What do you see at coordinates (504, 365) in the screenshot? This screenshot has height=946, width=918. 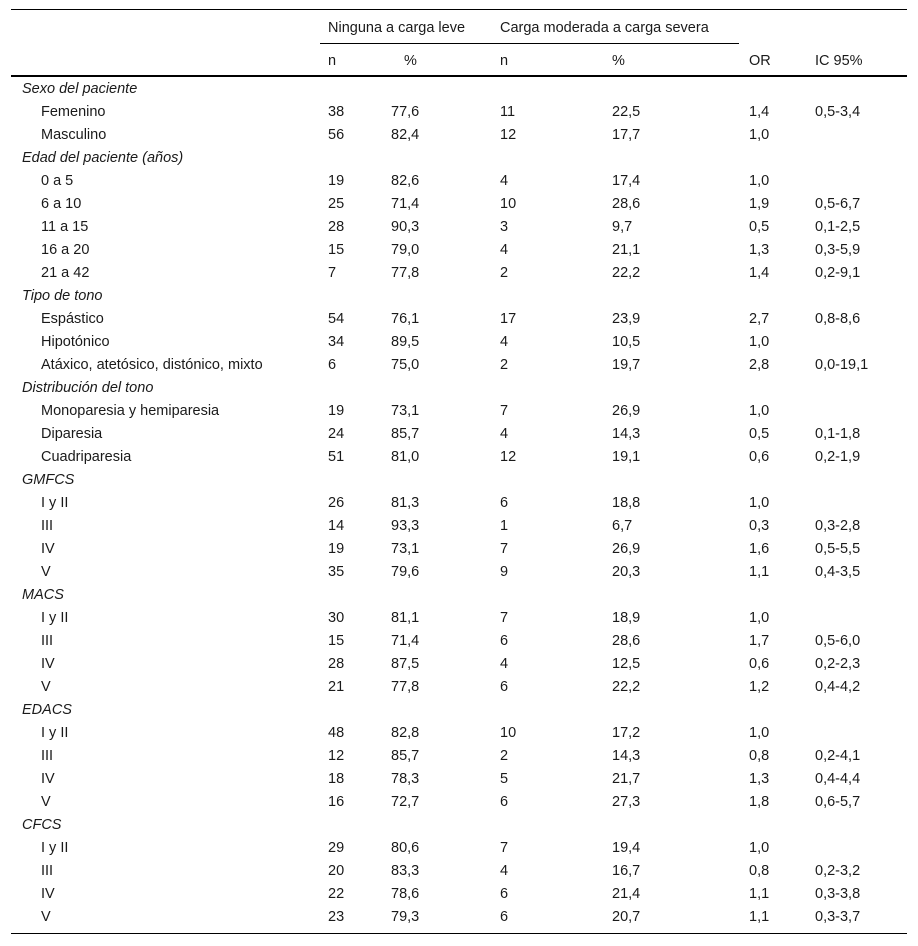 I see `cell-n-severe: 2` at bounding box center [504, 365].